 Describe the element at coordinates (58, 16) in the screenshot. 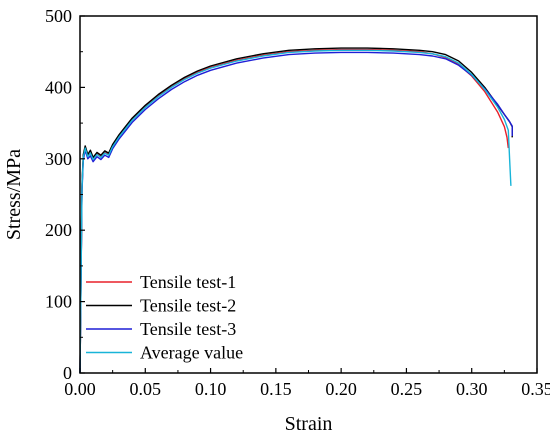

I see `y-tick-label: 500` at that location.